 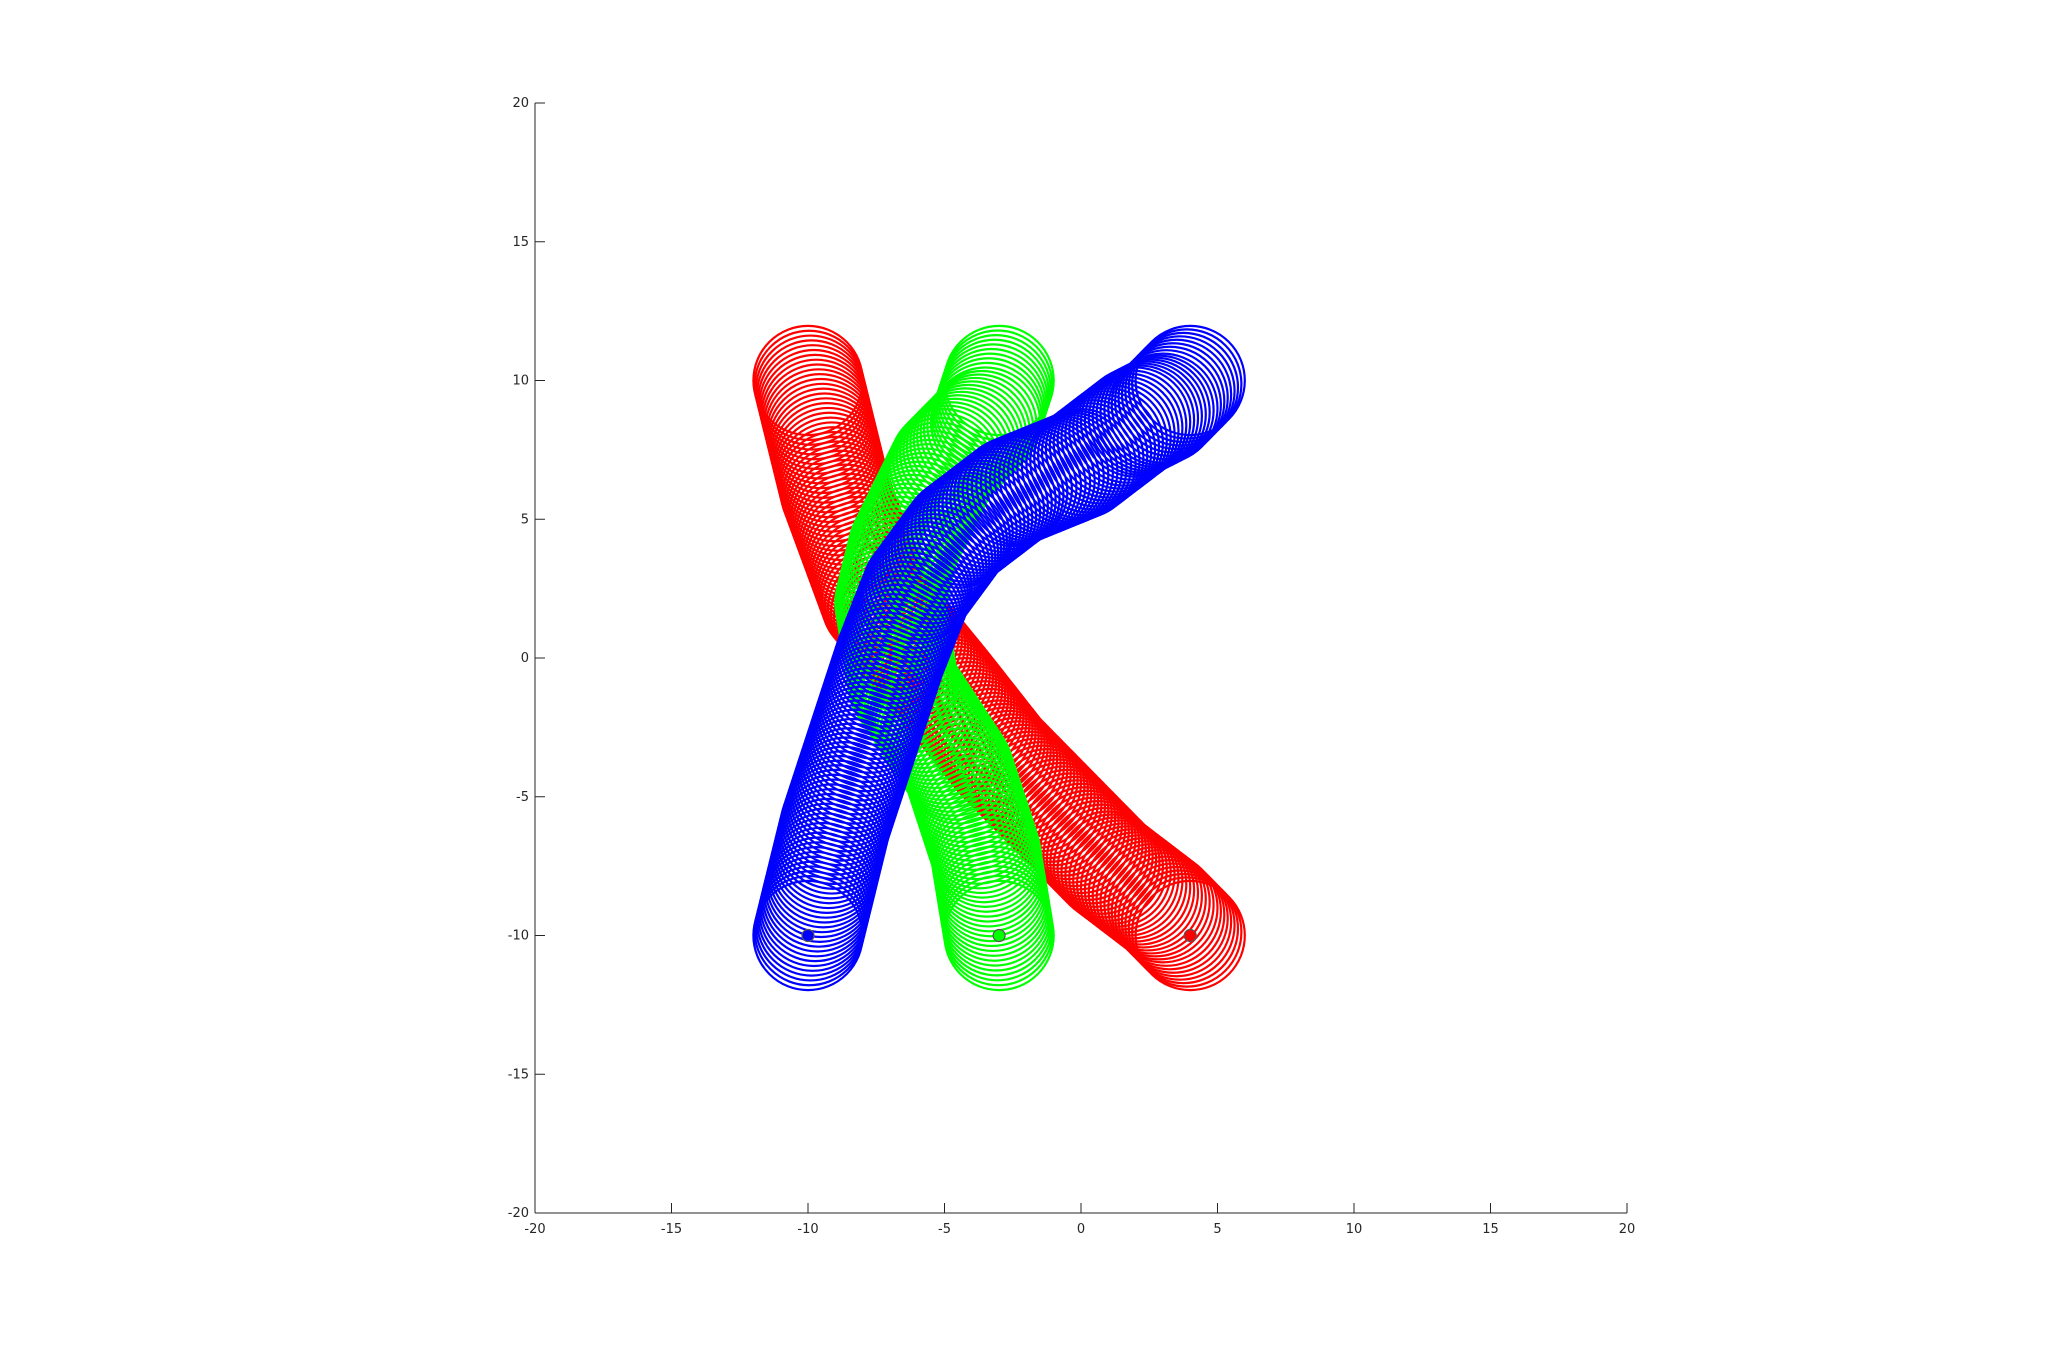 I want to click on x-tick-label: 10, so click(x=1354, y=1229).